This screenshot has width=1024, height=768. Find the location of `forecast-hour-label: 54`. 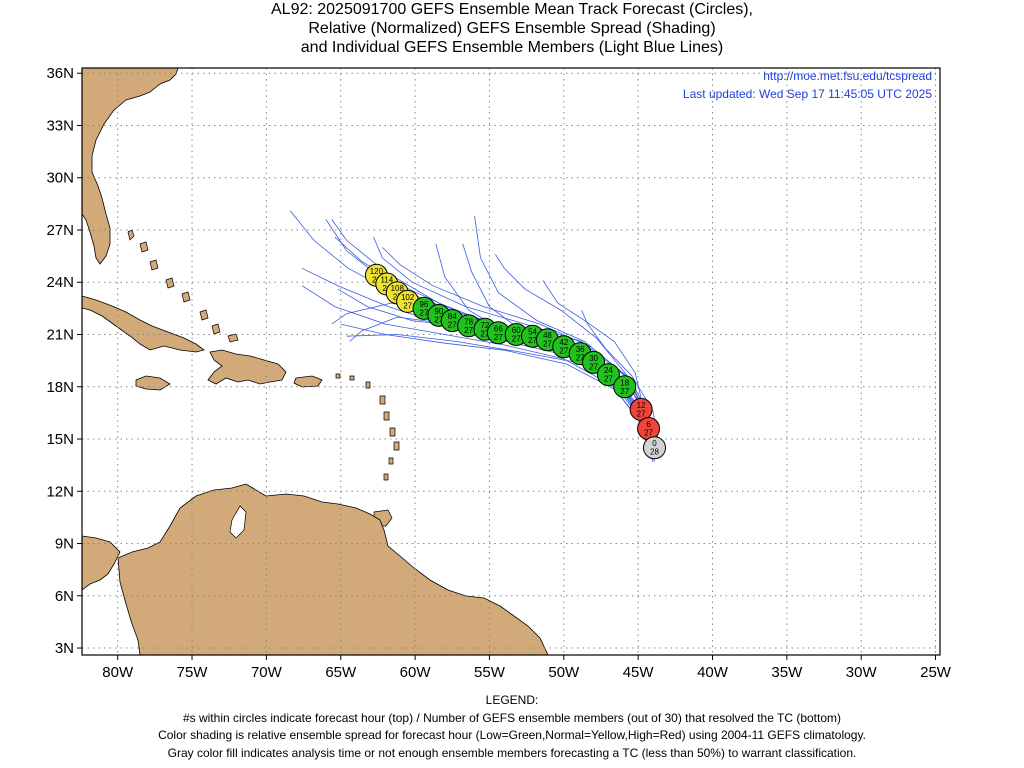

forecast-hour-label: 54 is located at coordinates (532, 332).